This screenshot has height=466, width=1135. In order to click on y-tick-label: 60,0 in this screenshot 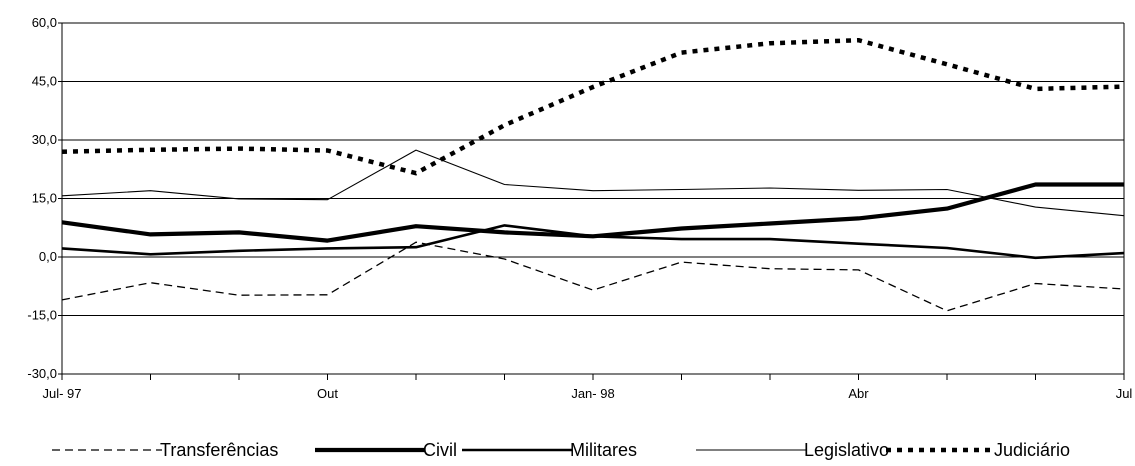, I will do `click(44, 22)`.